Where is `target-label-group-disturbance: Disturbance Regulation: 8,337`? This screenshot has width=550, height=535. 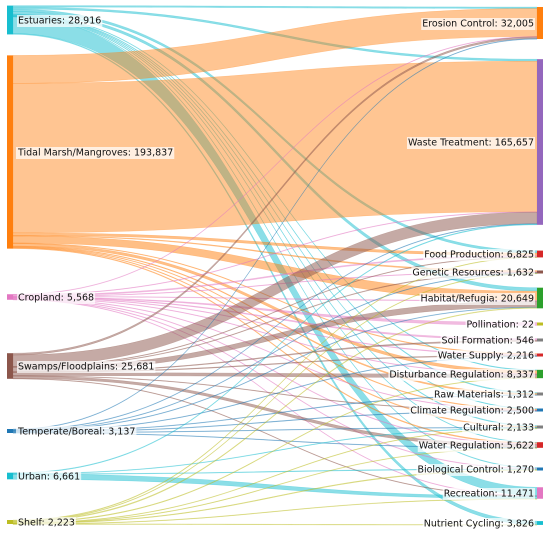 target-label-group-disturbance: Disturbance Regulation: 8,337 is located at coordinates (461, 375).